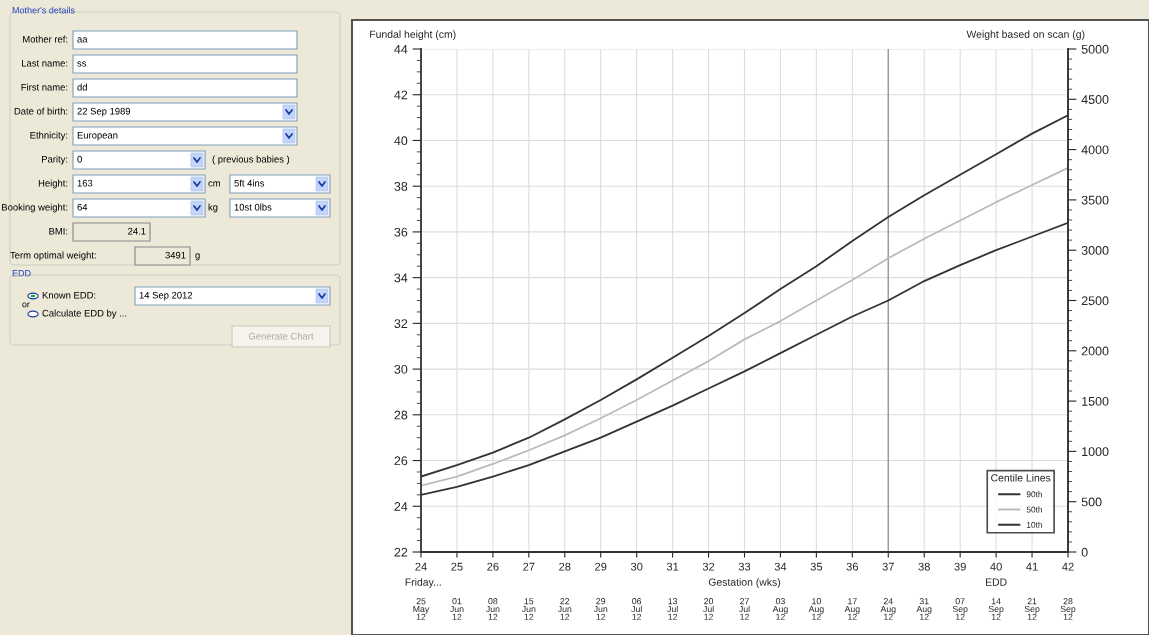  I want to click on y2-tick-label: 3000, so click(1095, 250).